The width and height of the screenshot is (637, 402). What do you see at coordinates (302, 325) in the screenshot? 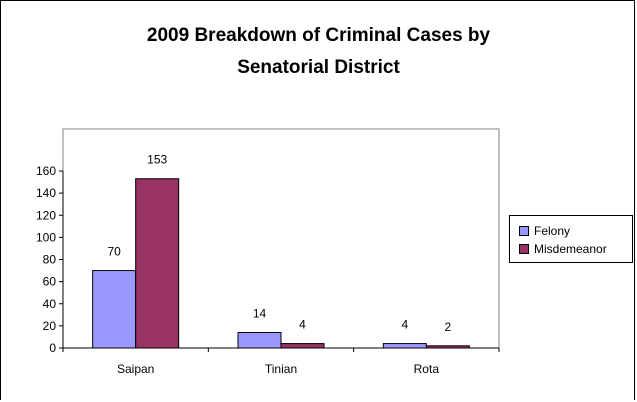
I see `data-label-misdemeanor-tinian: 4` at bounding box center [302, 325].